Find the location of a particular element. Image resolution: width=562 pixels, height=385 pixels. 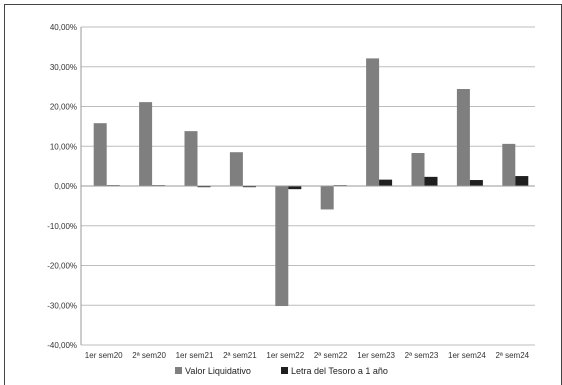

legend-label-letra-del-tesoro: Letra del Tesoro a 1 año is located at coordinates (339, 371).